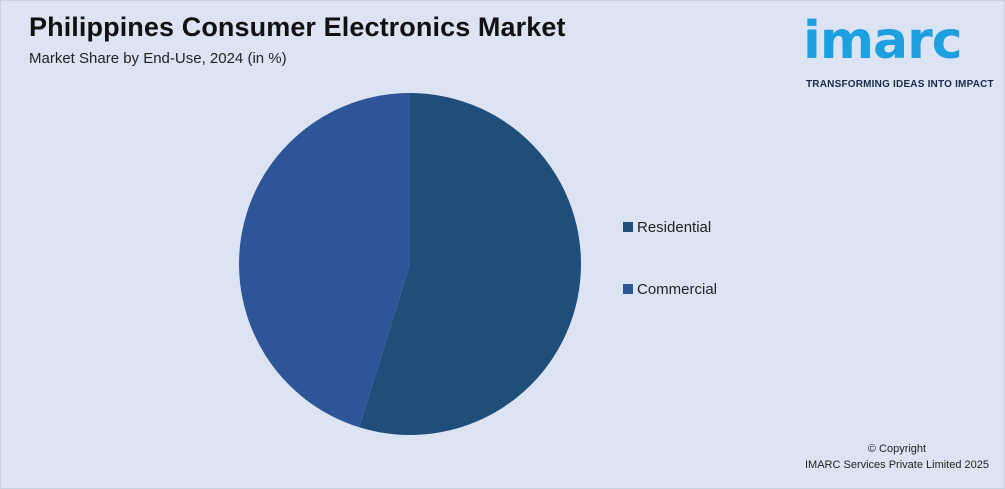 This screenshot has height=489, width=1005. I want to click on logo-wordmark: imarc, so click(883, 41).